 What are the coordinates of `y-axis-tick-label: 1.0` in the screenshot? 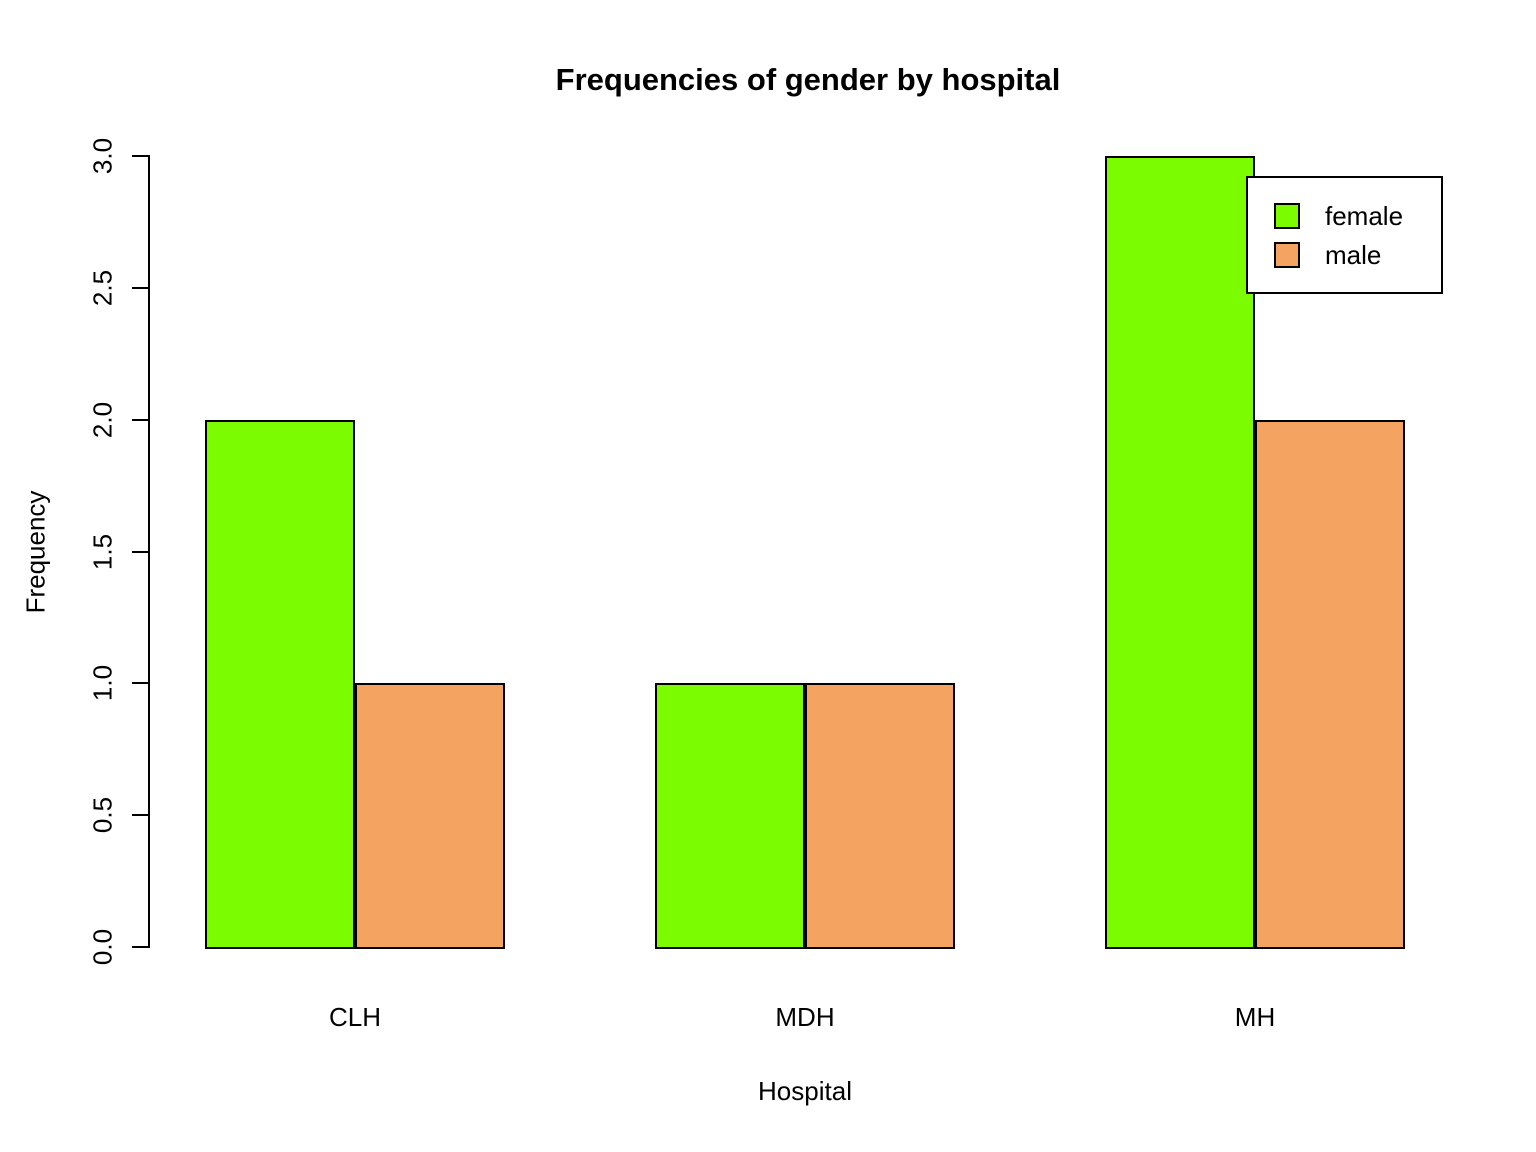 It's located at (102, 683).